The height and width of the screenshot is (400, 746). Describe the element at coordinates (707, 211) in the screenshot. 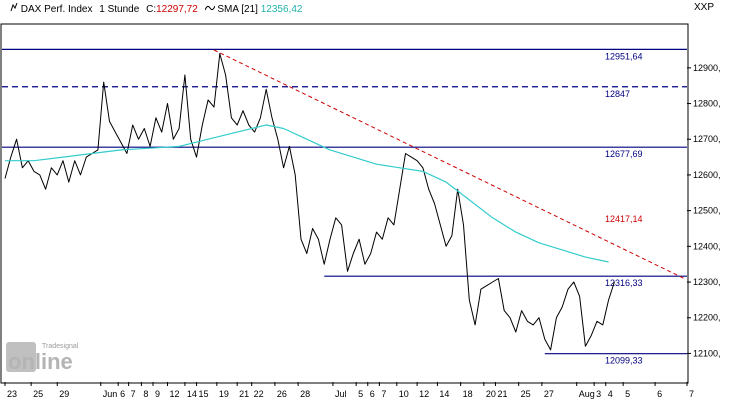

I see `y-tick-label: 12500,` at that location.